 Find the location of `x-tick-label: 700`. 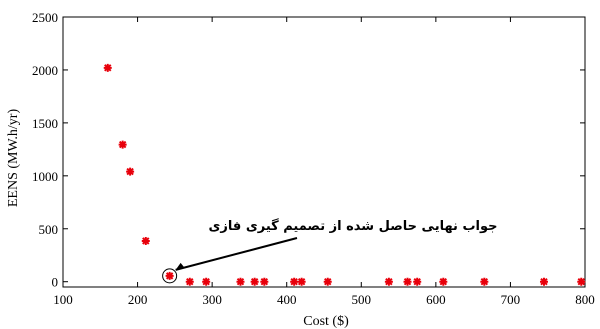

x-tick-label: 700 is located at coordinates (511, 299).